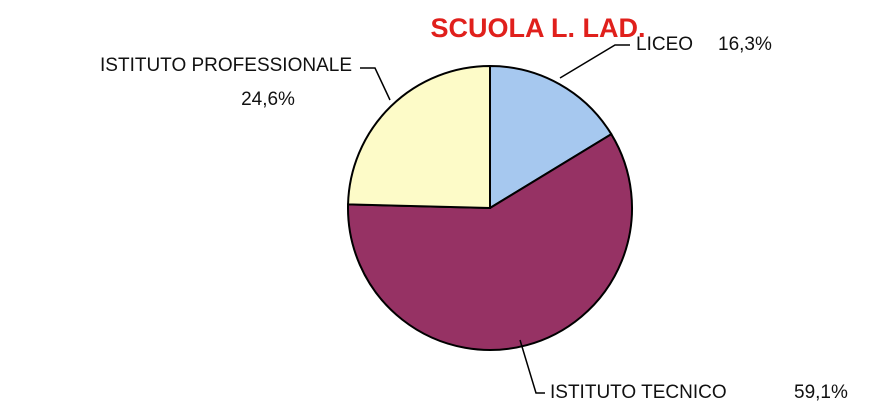 This screenshot has width=880, height=409. I want to click on value-label: 59,1%, so click(821, 392).